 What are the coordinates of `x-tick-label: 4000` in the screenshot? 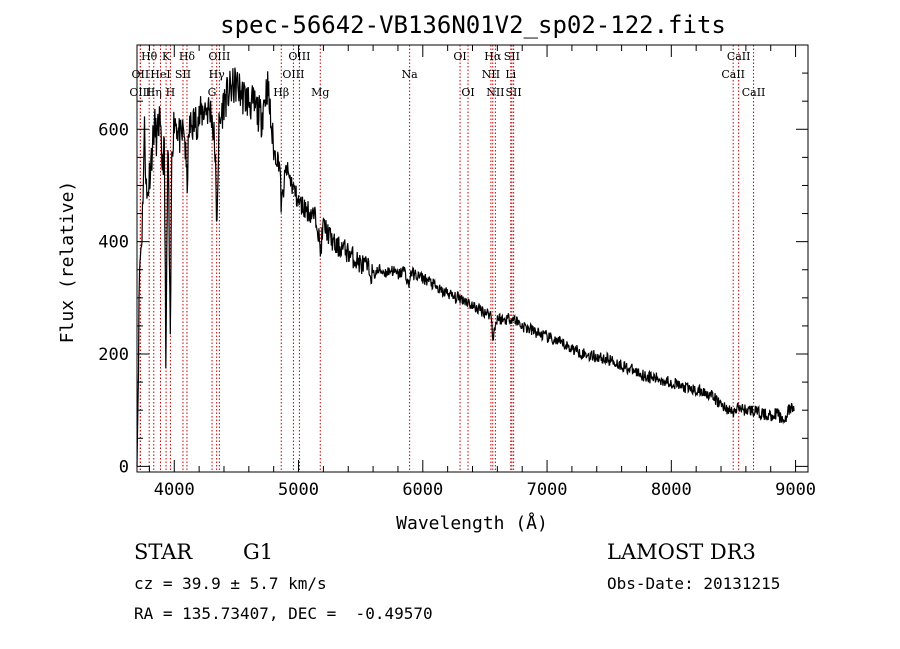 It's located at (174, 490).